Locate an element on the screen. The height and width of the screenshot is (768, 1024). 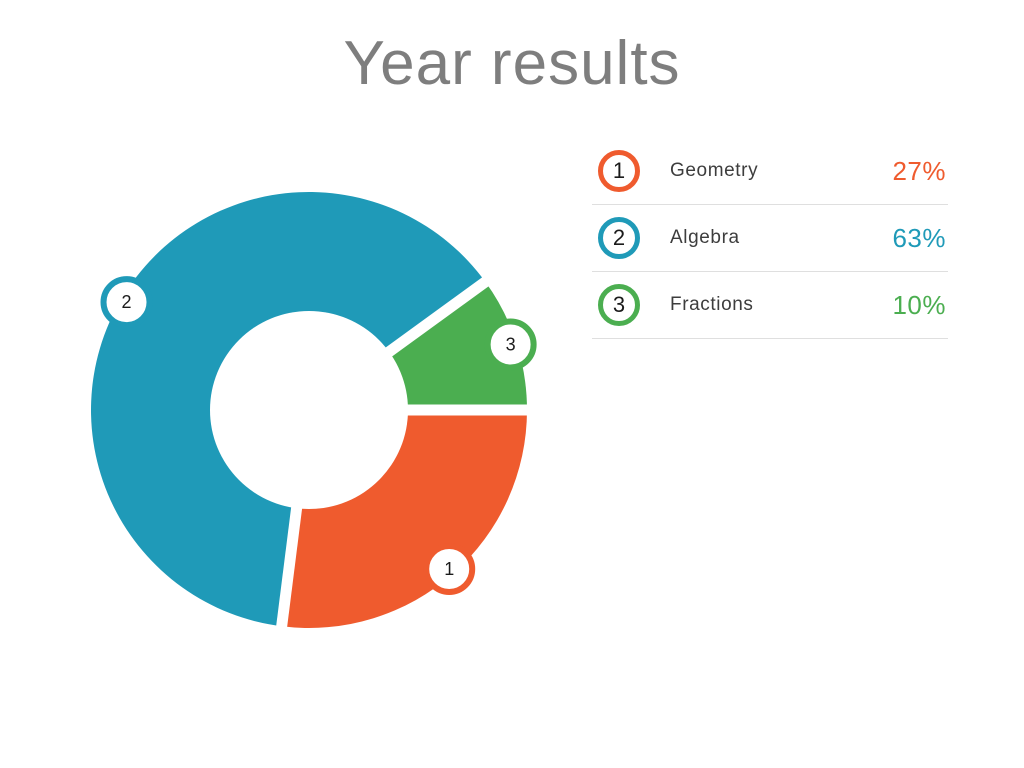
legend-percent-geometry: 27% is located at coordinates (919, 170).